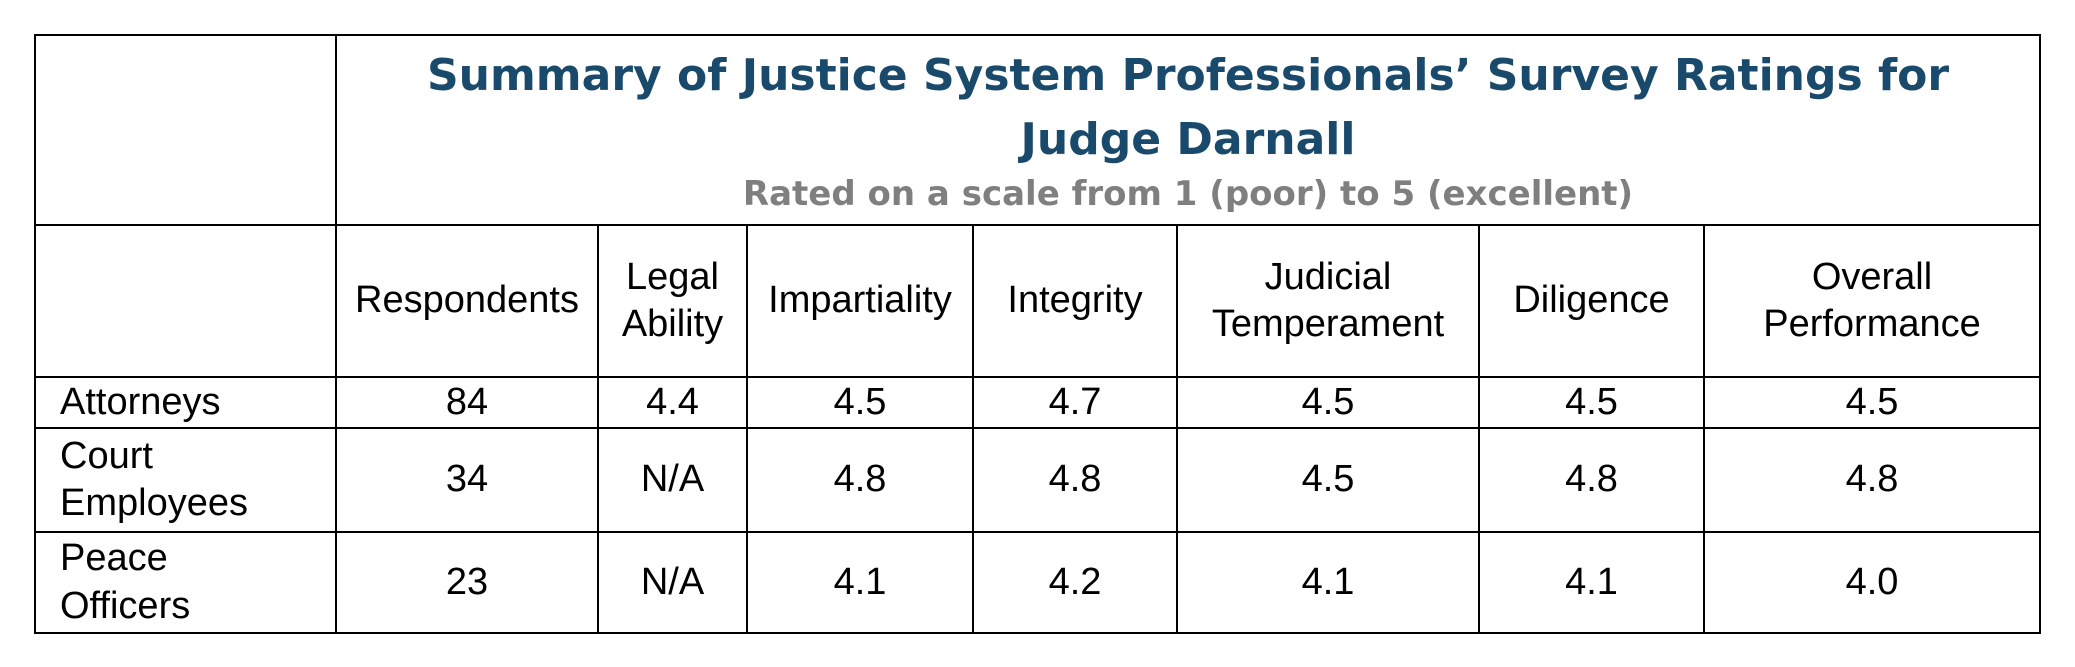  I want to click on column-header: Respondents, so click(467, 301).